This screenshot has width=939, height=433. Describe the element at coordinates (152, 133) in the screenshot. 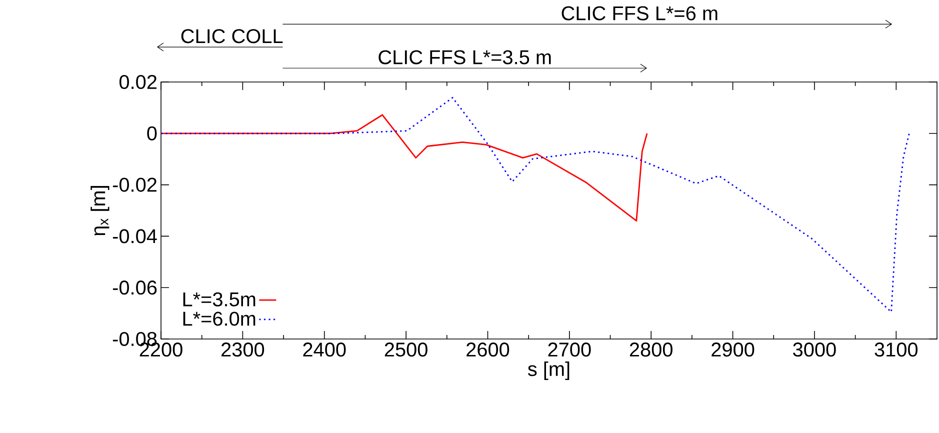

I see `y-tick-label: 0` at that location.